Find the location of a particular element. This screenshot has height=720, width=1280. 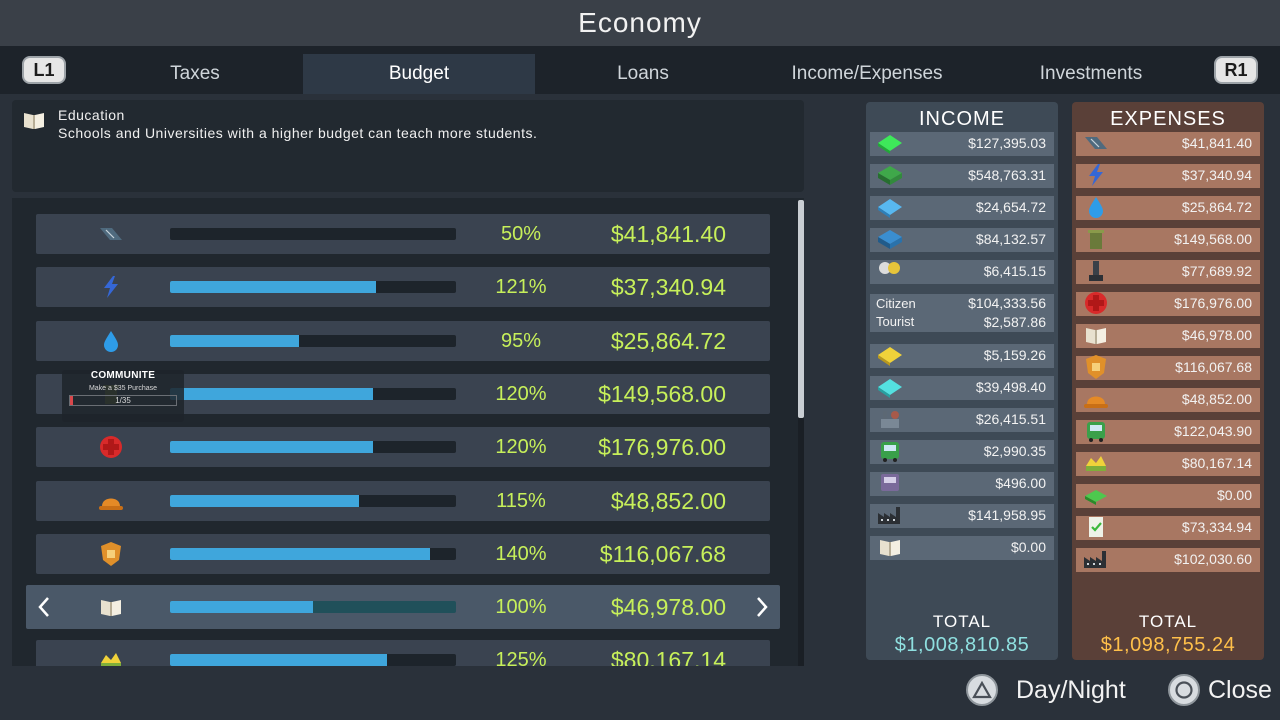

budget-row: 121% $37,340.94 is located at coordinates (403, 287).